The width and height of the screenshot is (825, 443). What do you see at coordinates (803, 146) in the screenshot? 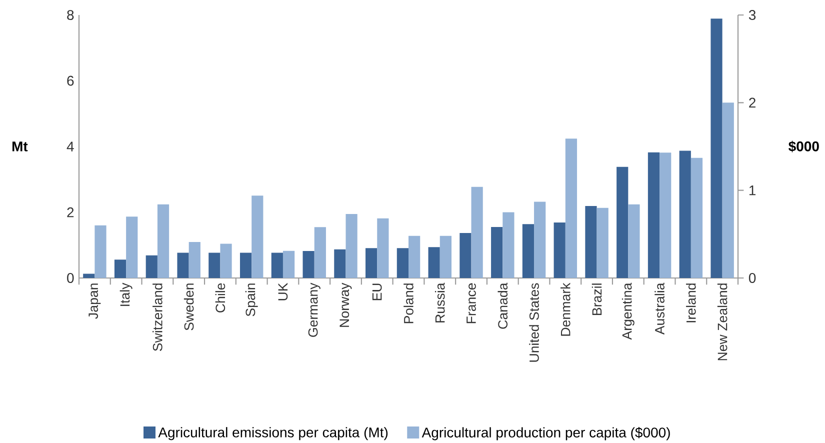
I see `y2-axis-title: $000` at bounding box center [803, 146].